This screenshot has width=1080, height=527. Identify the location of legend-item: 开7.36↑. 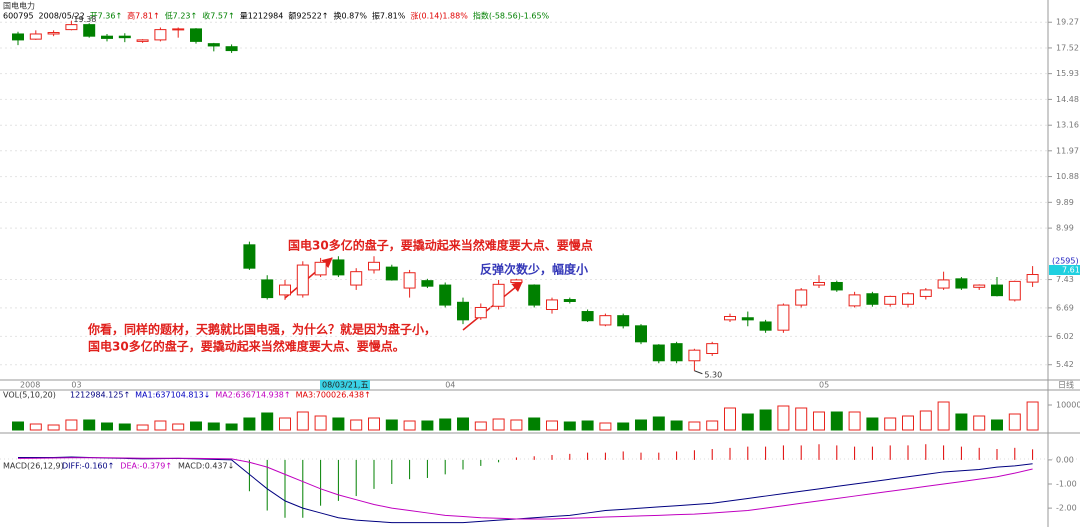
(106, 16).